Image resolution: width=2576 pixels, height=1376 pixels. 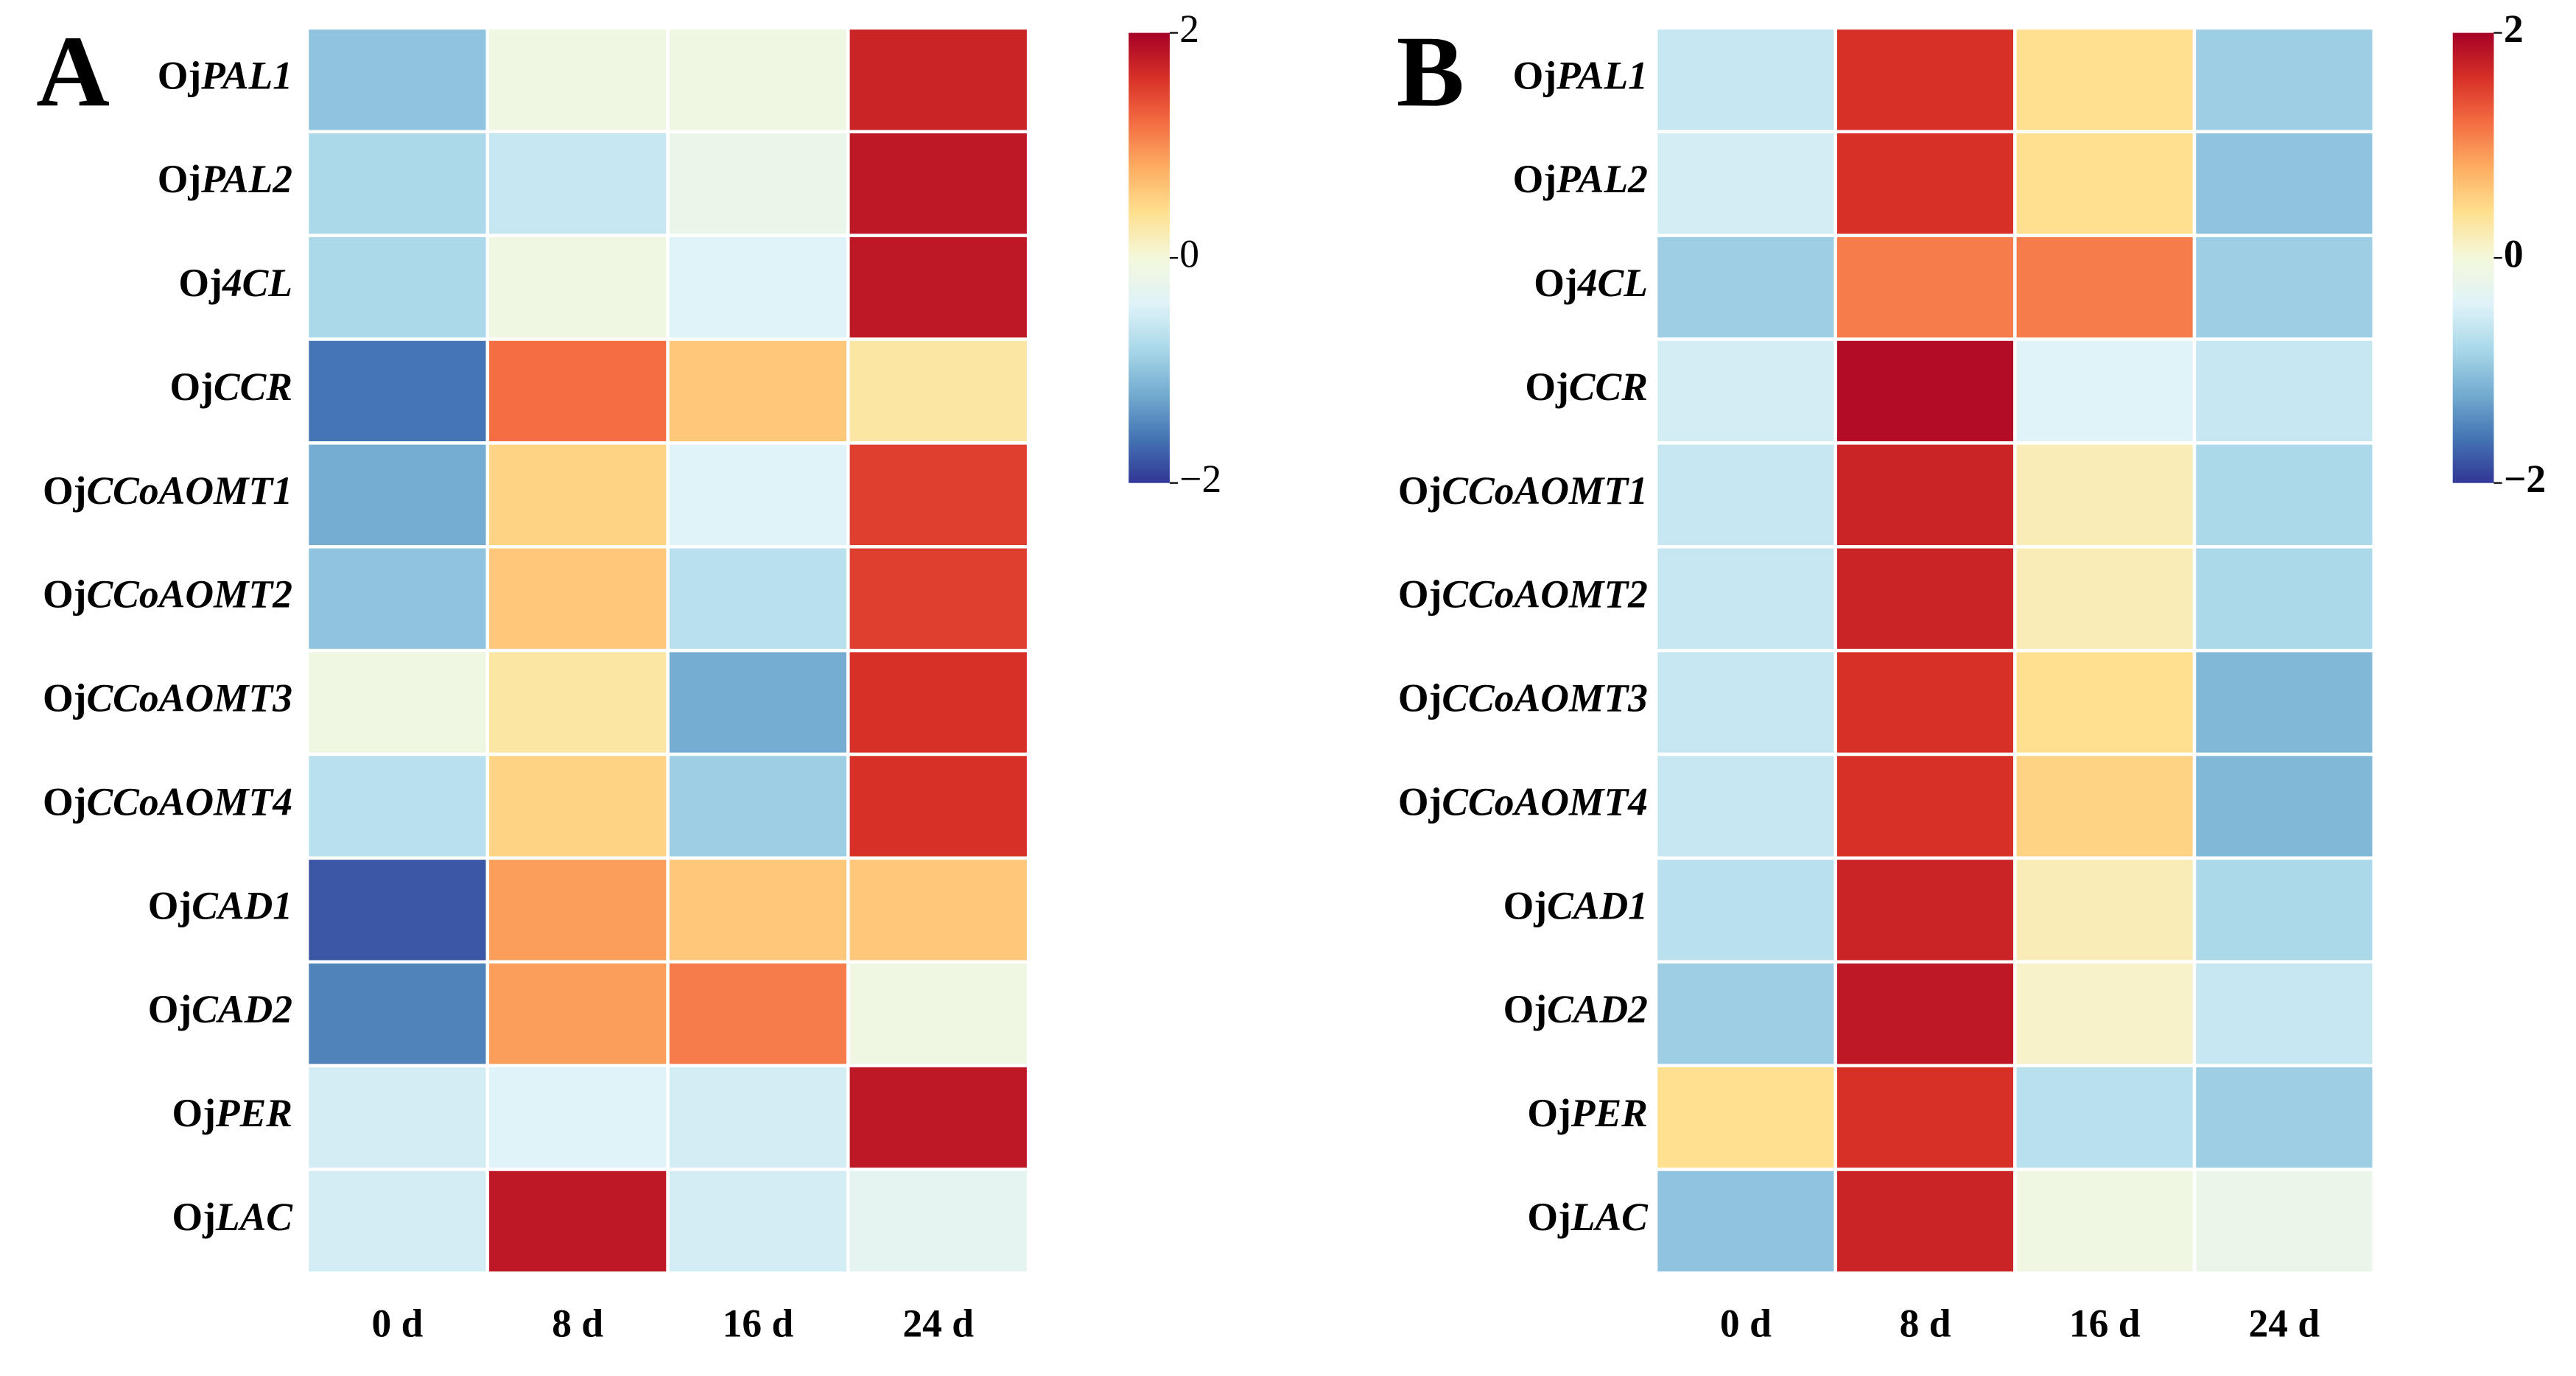 I want to click on row-label: OjCCoAOMT4, so click(x=1523, y=802).